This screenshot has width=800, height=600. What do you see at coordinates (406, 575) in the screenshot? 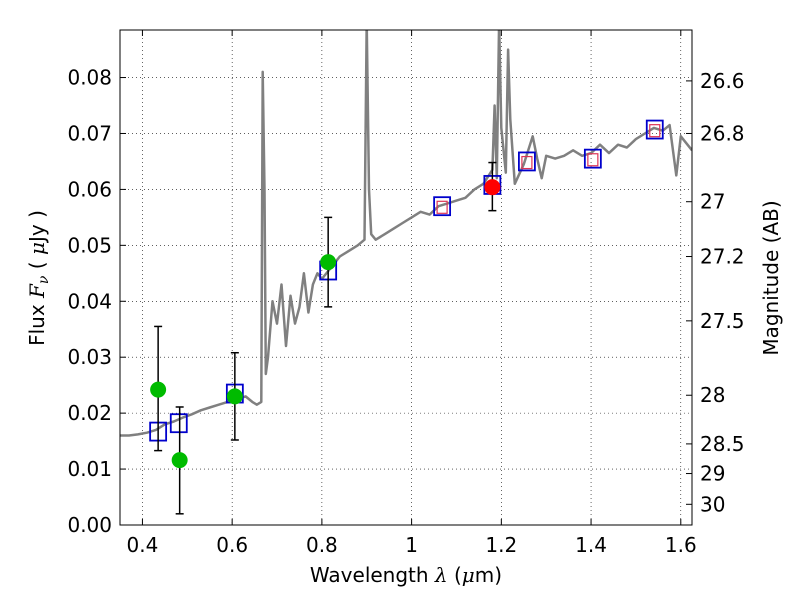
I see `x-axis-title: Wavelength λ (μm)` at bounding box center [406, 575].